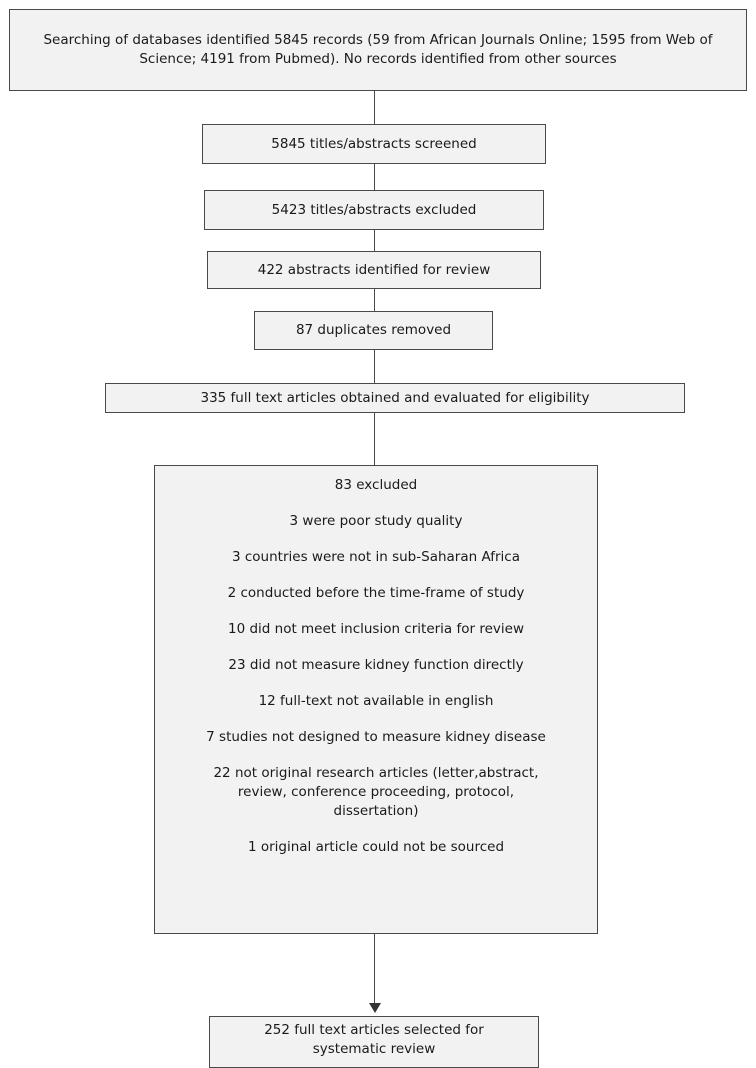 The width and height of the screenshot is (756, 1068). Describe the element at coordinates (376, 485) in the screenshot. I see `exclusions-title: 83 excluded` at that location.